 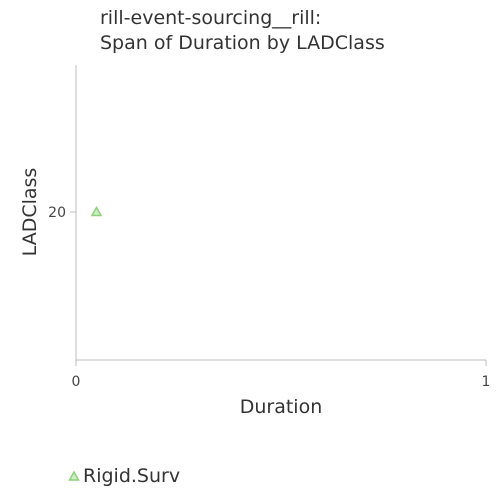 I want to click on x-tick-label-1: 1, so click(x=486, y=382).